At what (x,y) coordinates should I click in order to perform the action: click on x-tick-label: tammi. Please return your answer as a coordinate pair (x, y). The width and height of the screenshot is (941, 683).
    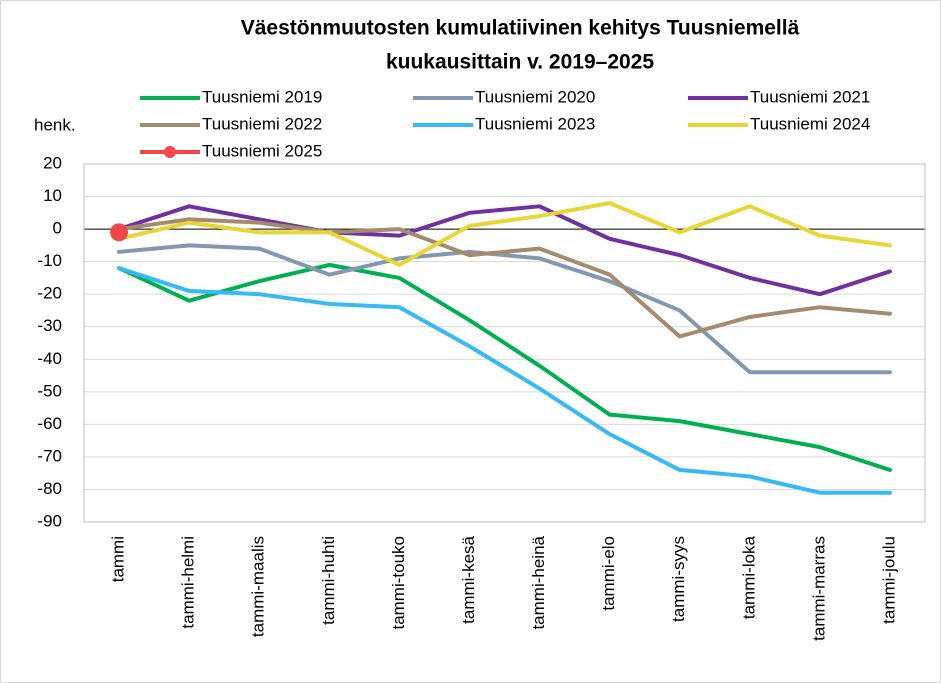
    Looking at the image, I should click on (118, 559).